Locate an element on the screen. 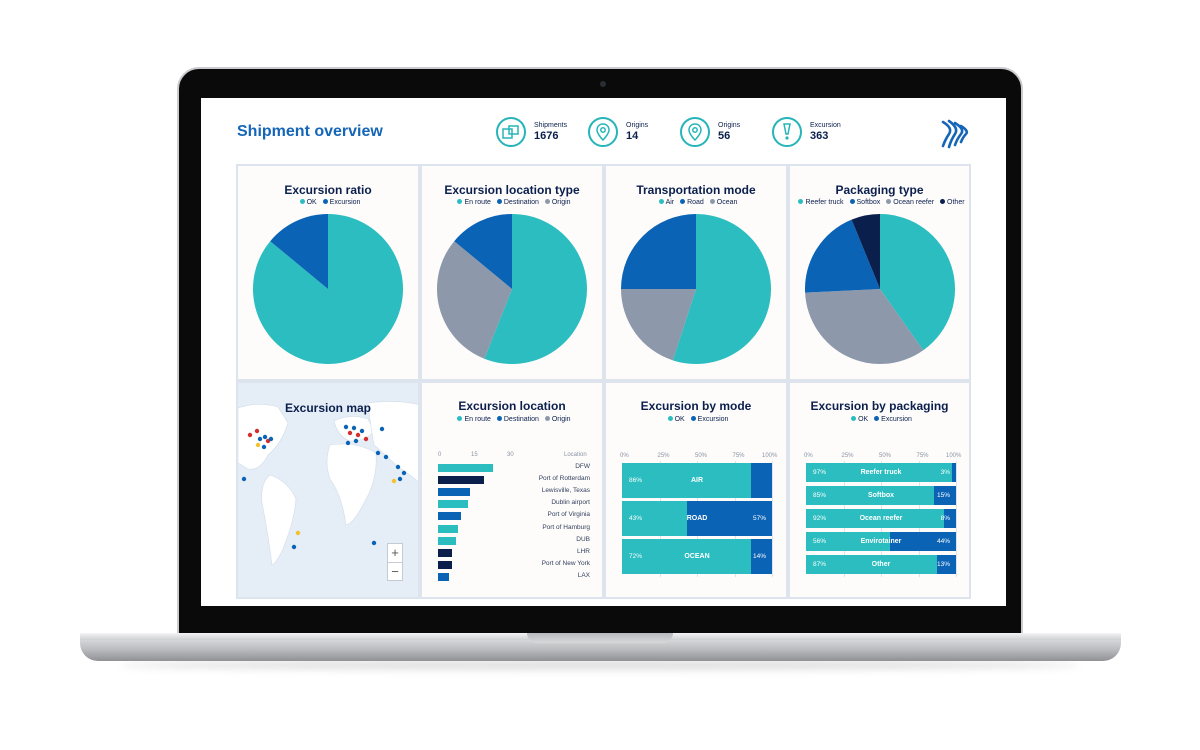  pie-chart-packaging-type is located at coordinates (880, 289).